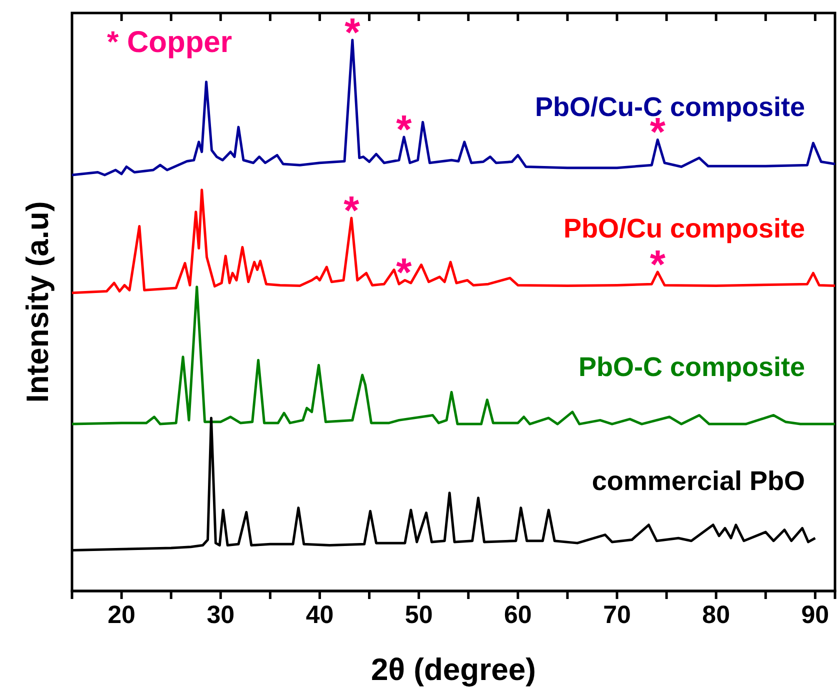 This screenshot has width=840, height=700. Describe the element at coordinates (169, 42) in the screenshot. I see `annotation: * Copper` at that location.